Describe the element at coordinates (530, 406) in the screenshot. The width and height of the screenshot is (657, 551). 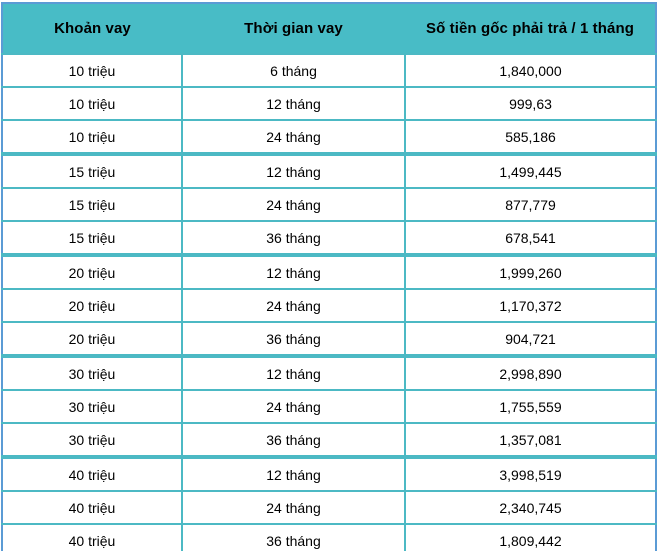
I see `cell-monthly-principal: 1,755,559` at that location.